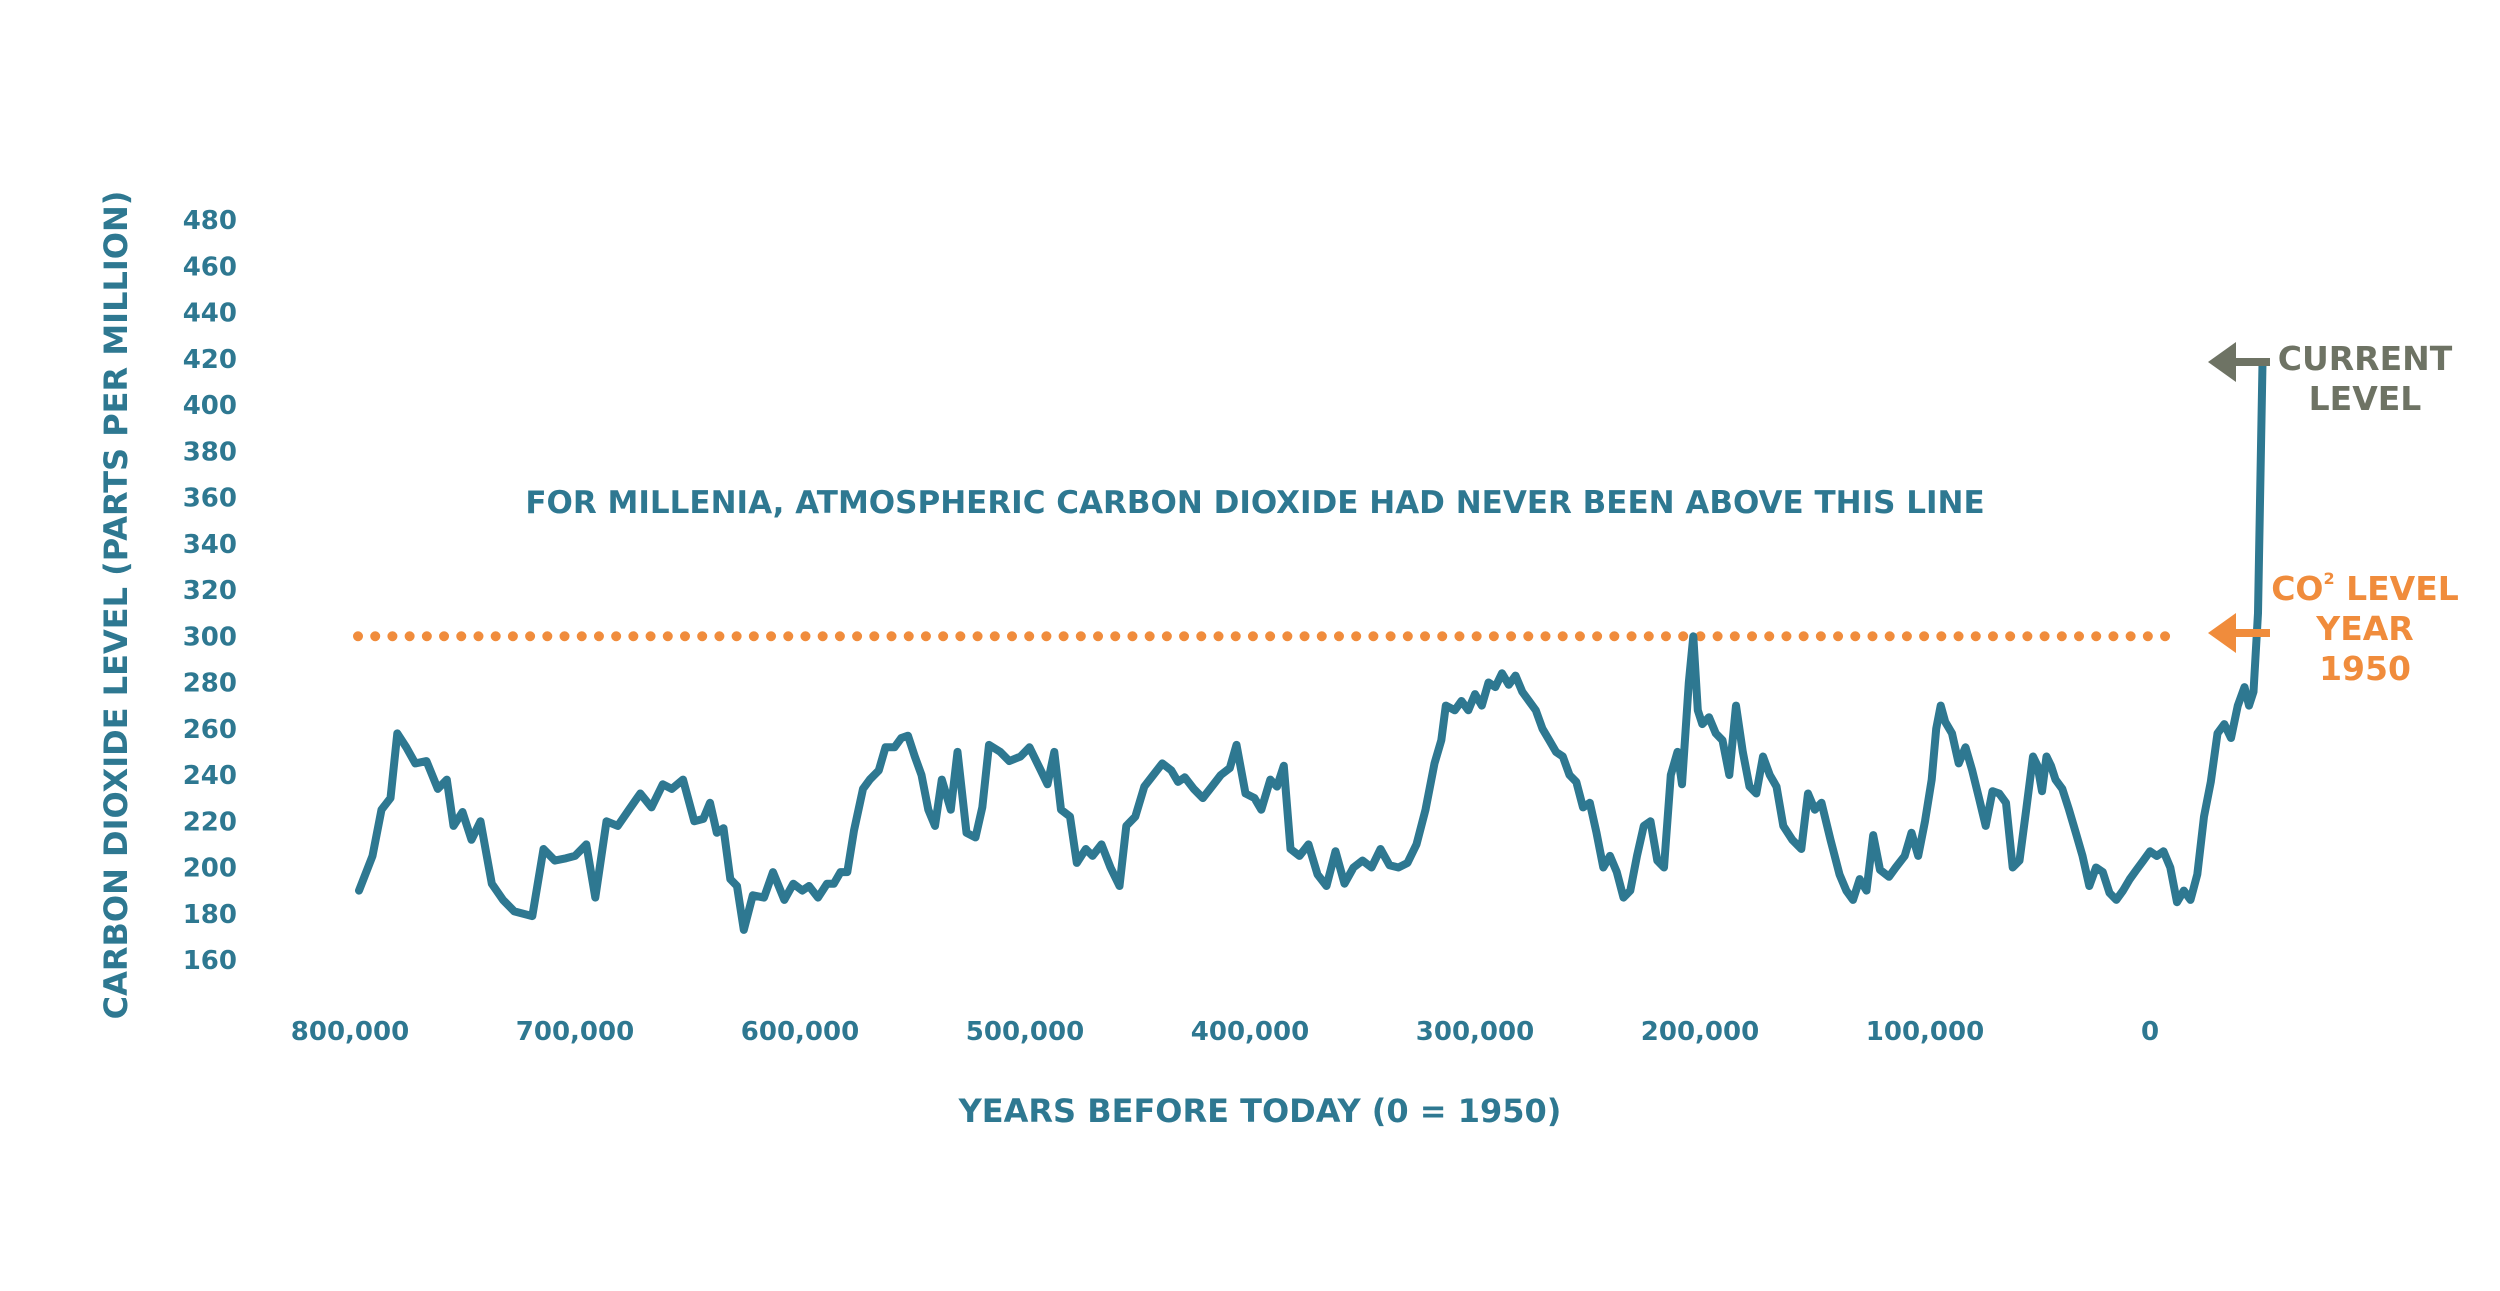 This screenshot has width=2500, height=1291. Describe the element at coordinates (2365, 358) in the screenshot. I see `current-level-label-line1: CURRENT` at that location.